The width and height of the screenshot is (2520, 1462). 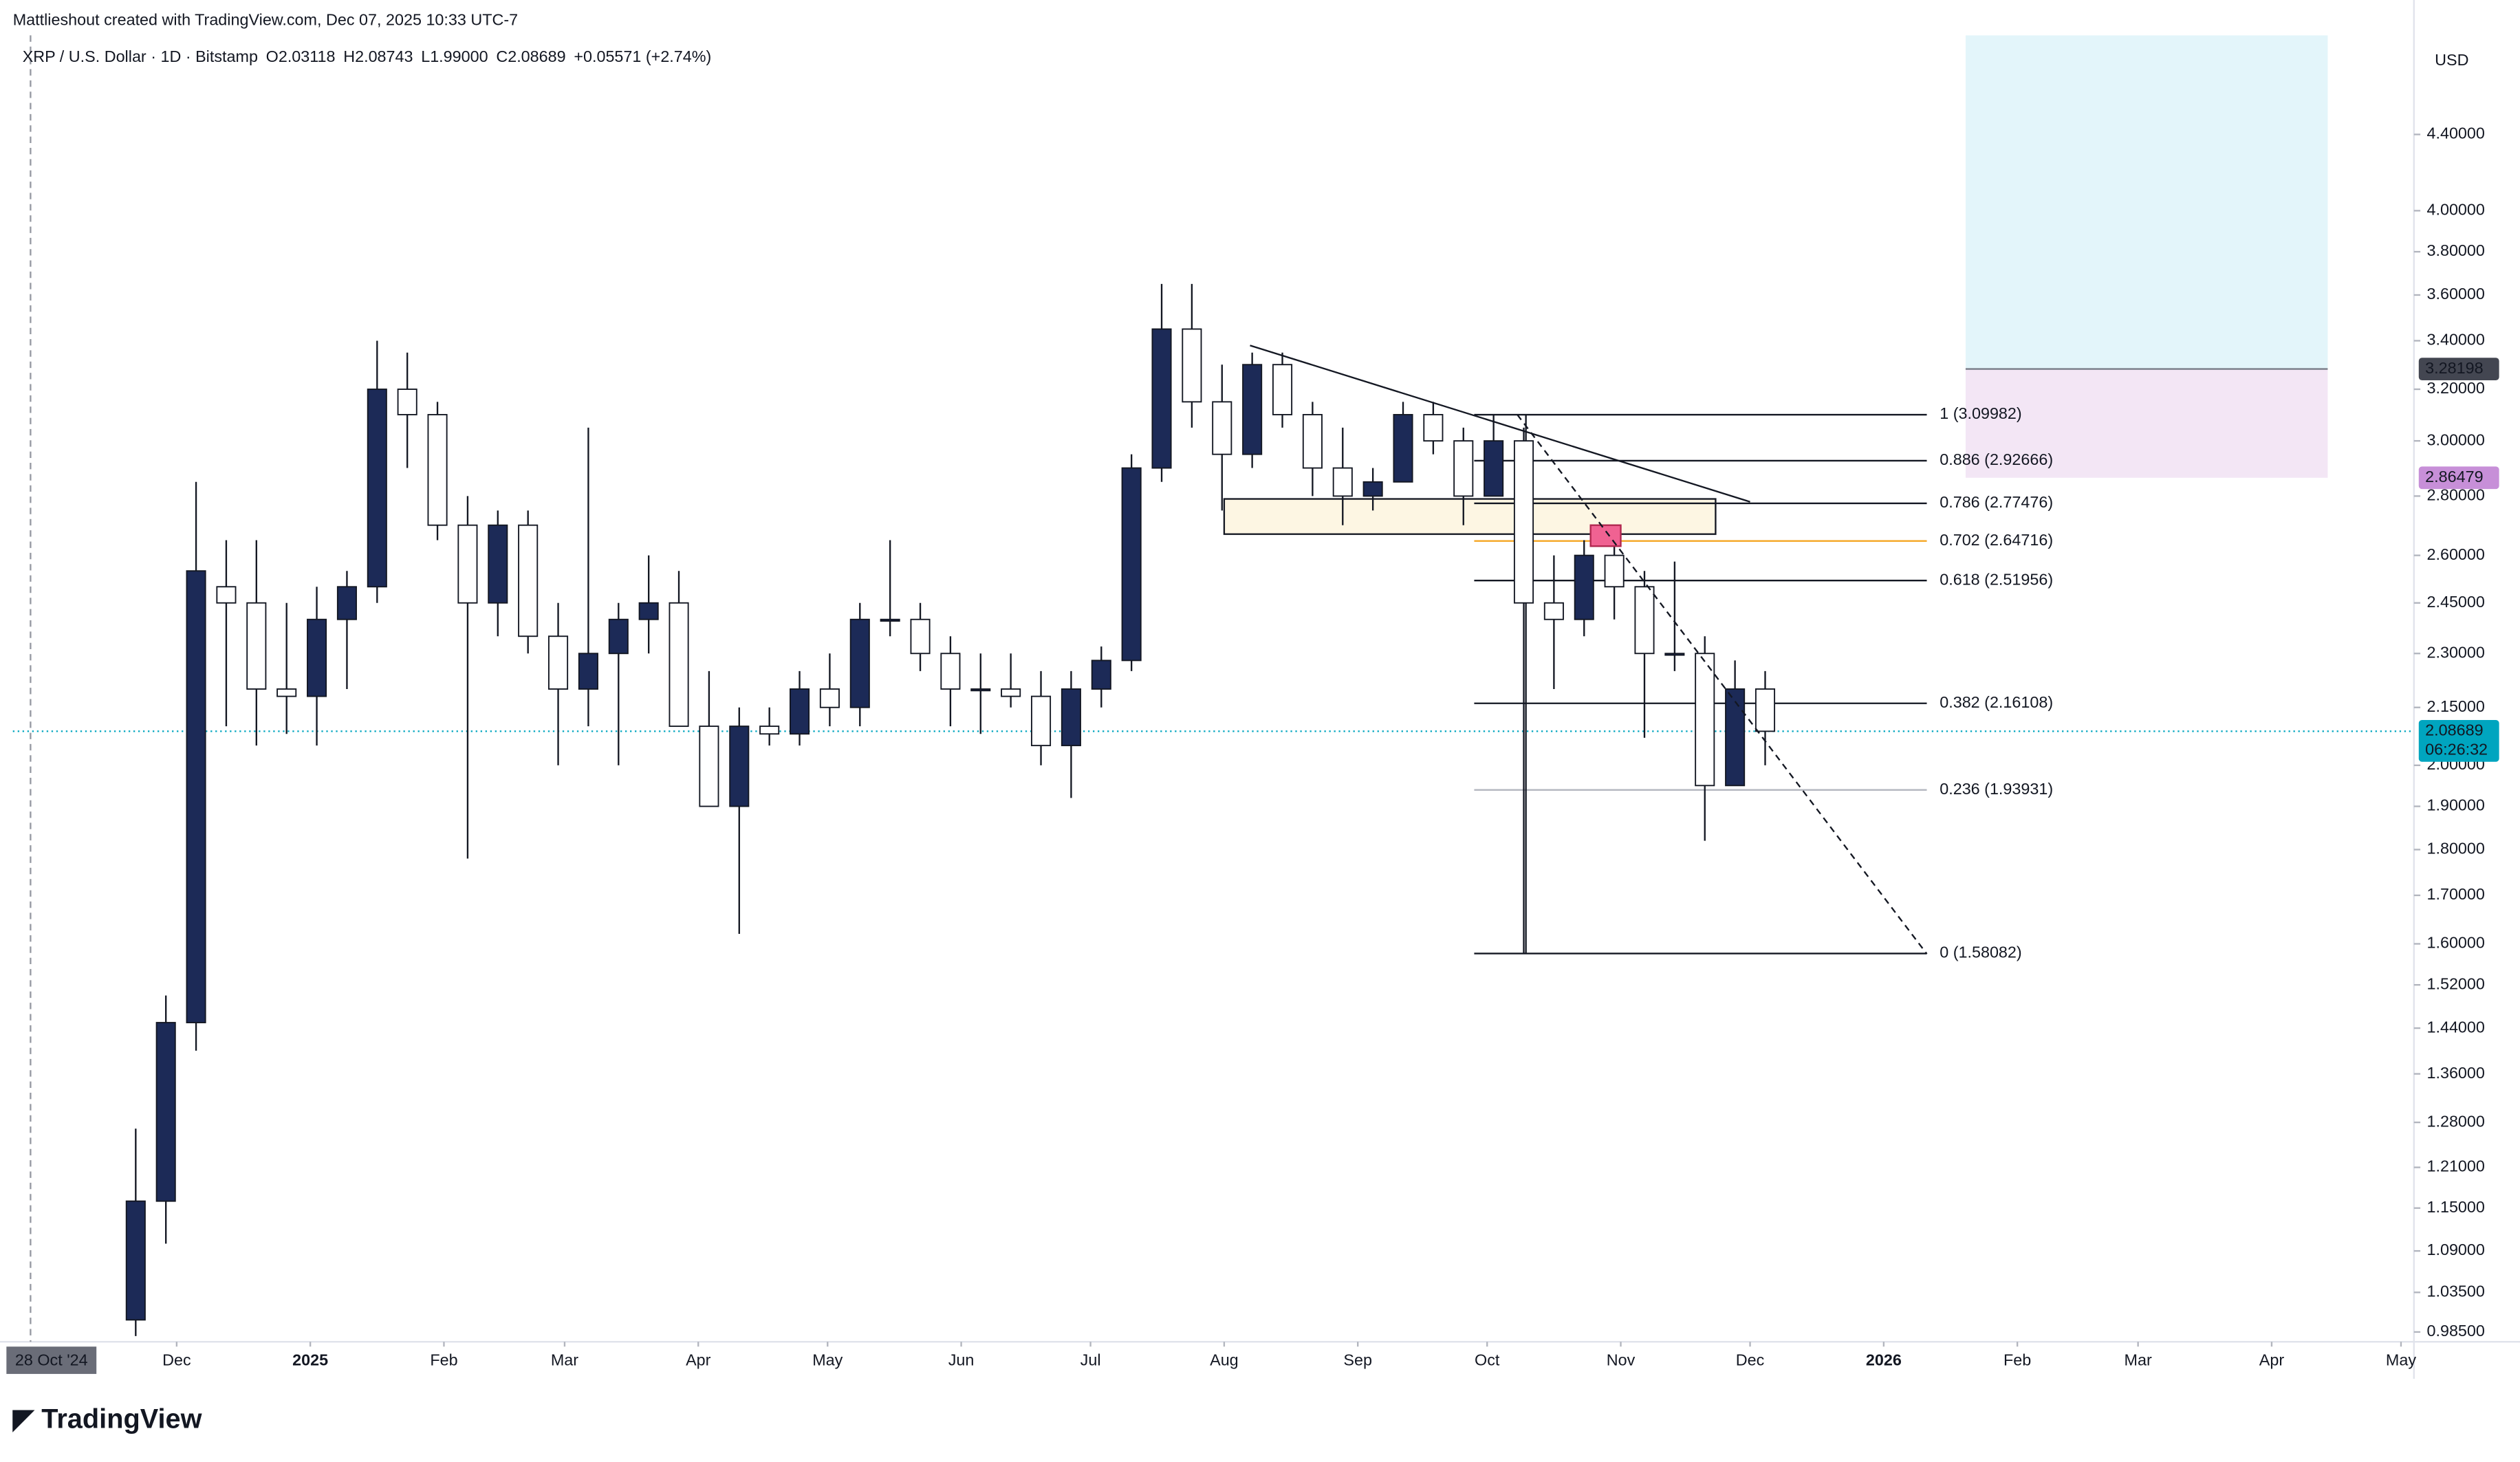 I want to click on x-tick-label: Sep, so click(x=1357, y=1359).